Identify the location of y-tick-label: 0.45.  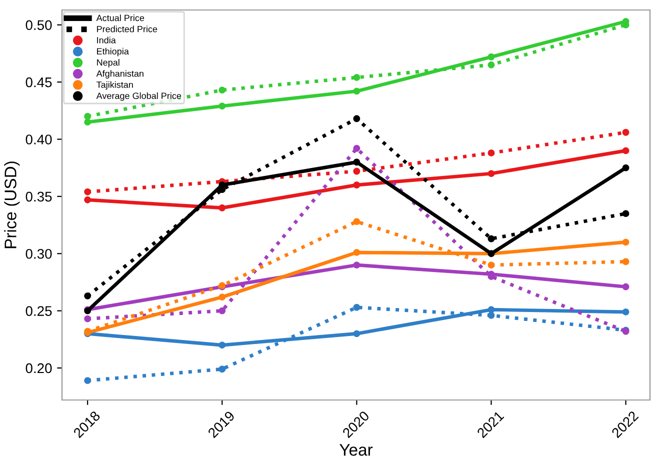
(39, 82).